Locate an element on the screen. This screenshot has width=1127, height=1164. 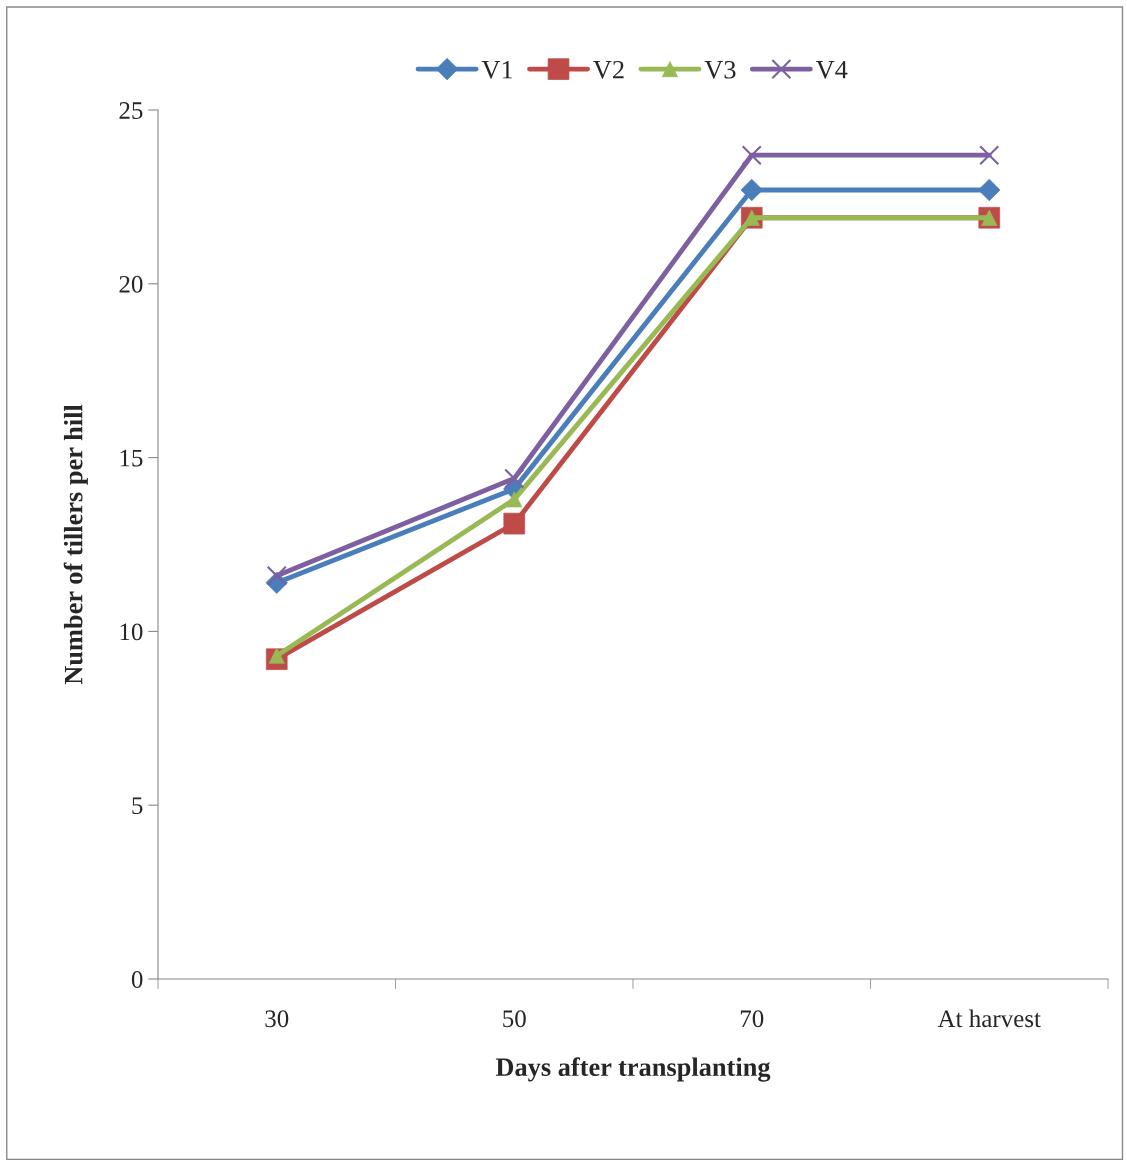
y-tick-label: 25 is located at coordinates (131, 110).